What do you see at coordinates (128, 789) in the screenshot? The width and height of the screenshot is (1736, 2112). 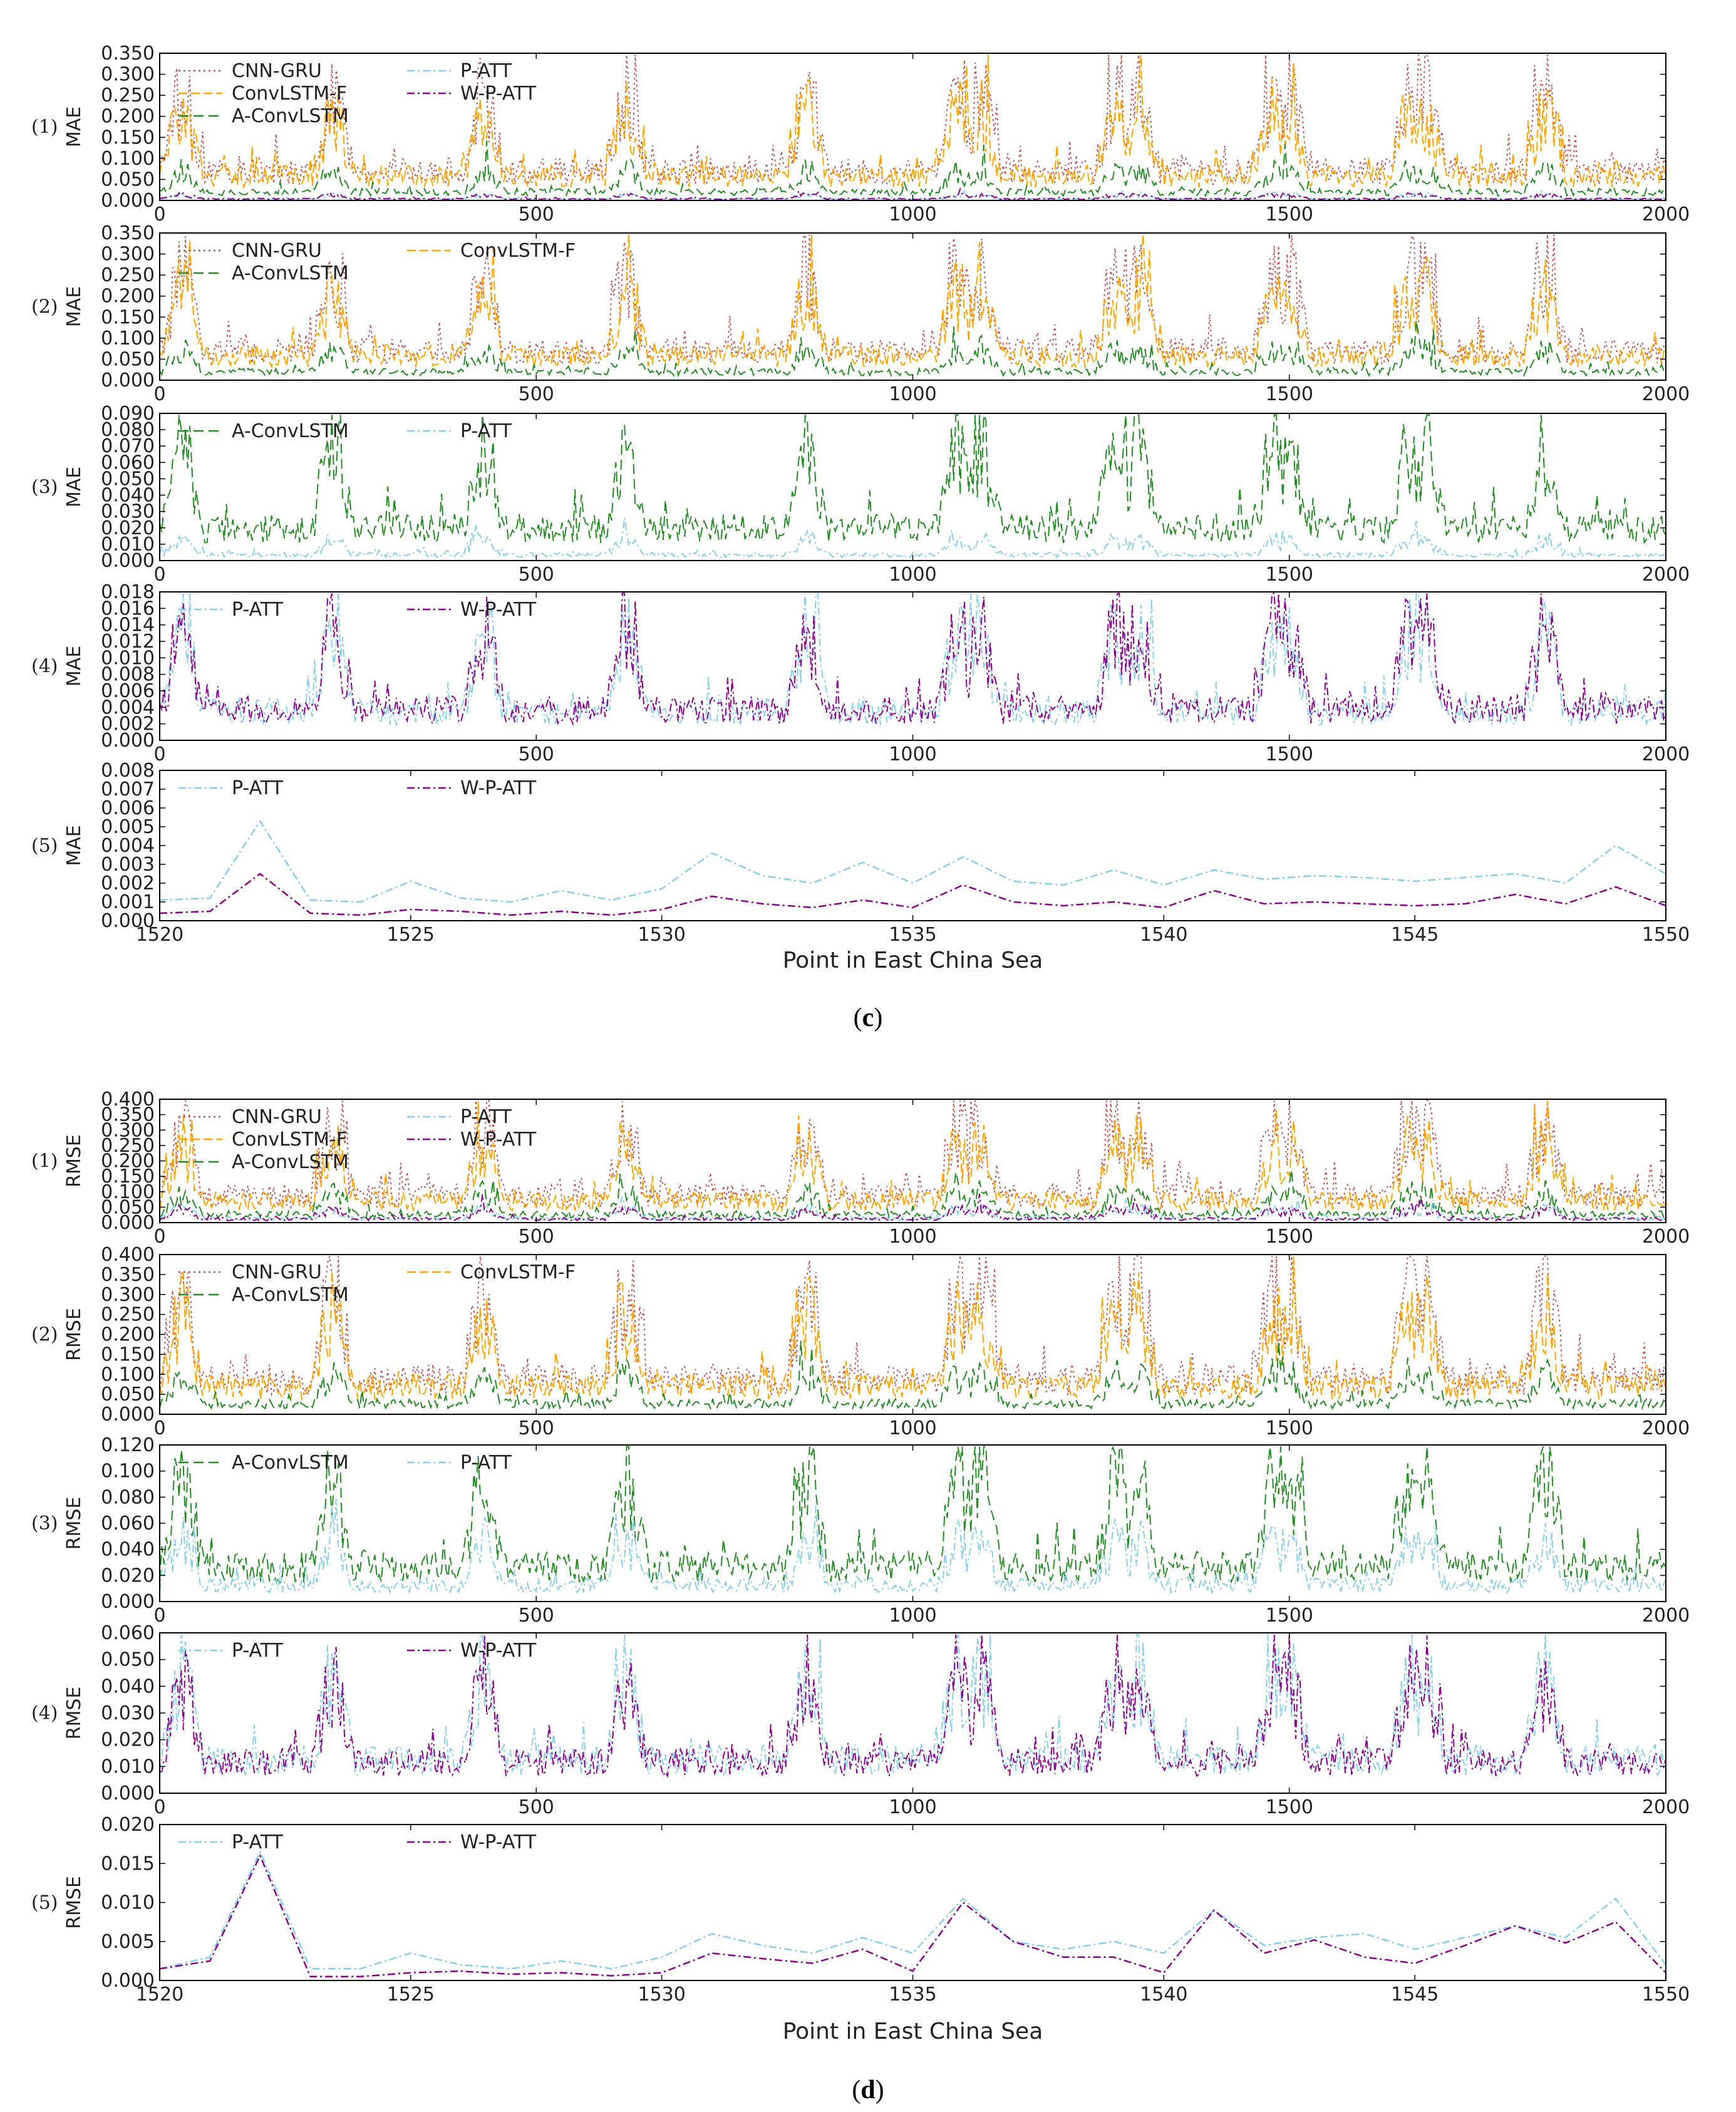 I see `y-tick-label: 0.007` at bounding box center [128, 789].